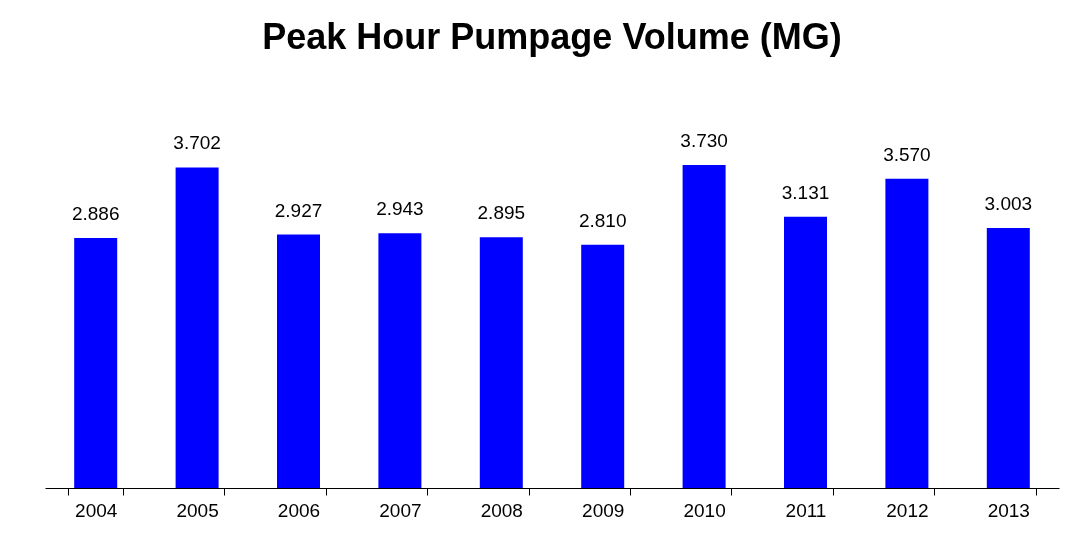 The height and width of the screenshot is (540, 1081). What do you see at coordinates (704, 140) in the screenshot?
I see `data-label: 3.730` at bounding box center [704, 140].